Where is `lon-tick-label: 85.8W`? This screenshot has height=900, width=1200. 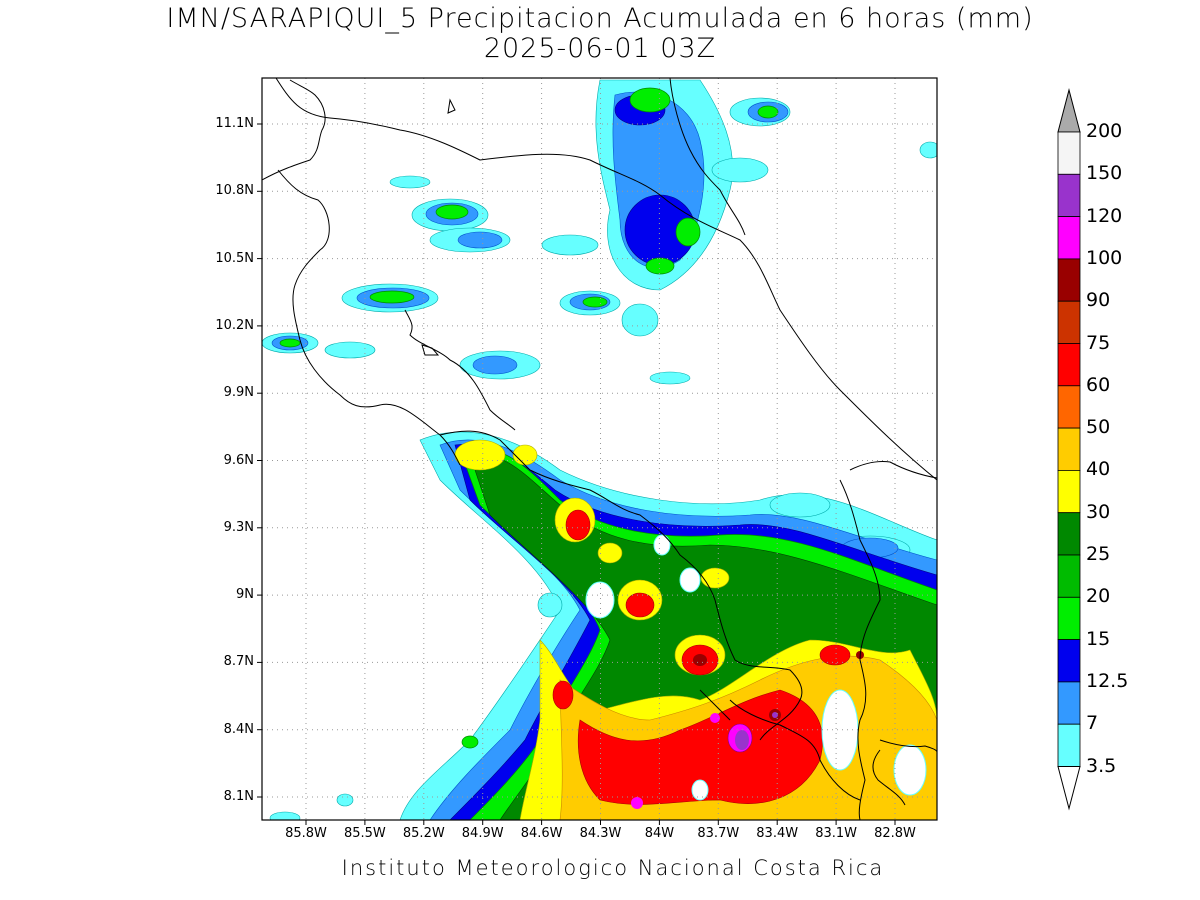
lon-tick-label: 85.8W is located at coordinates (306, 833).